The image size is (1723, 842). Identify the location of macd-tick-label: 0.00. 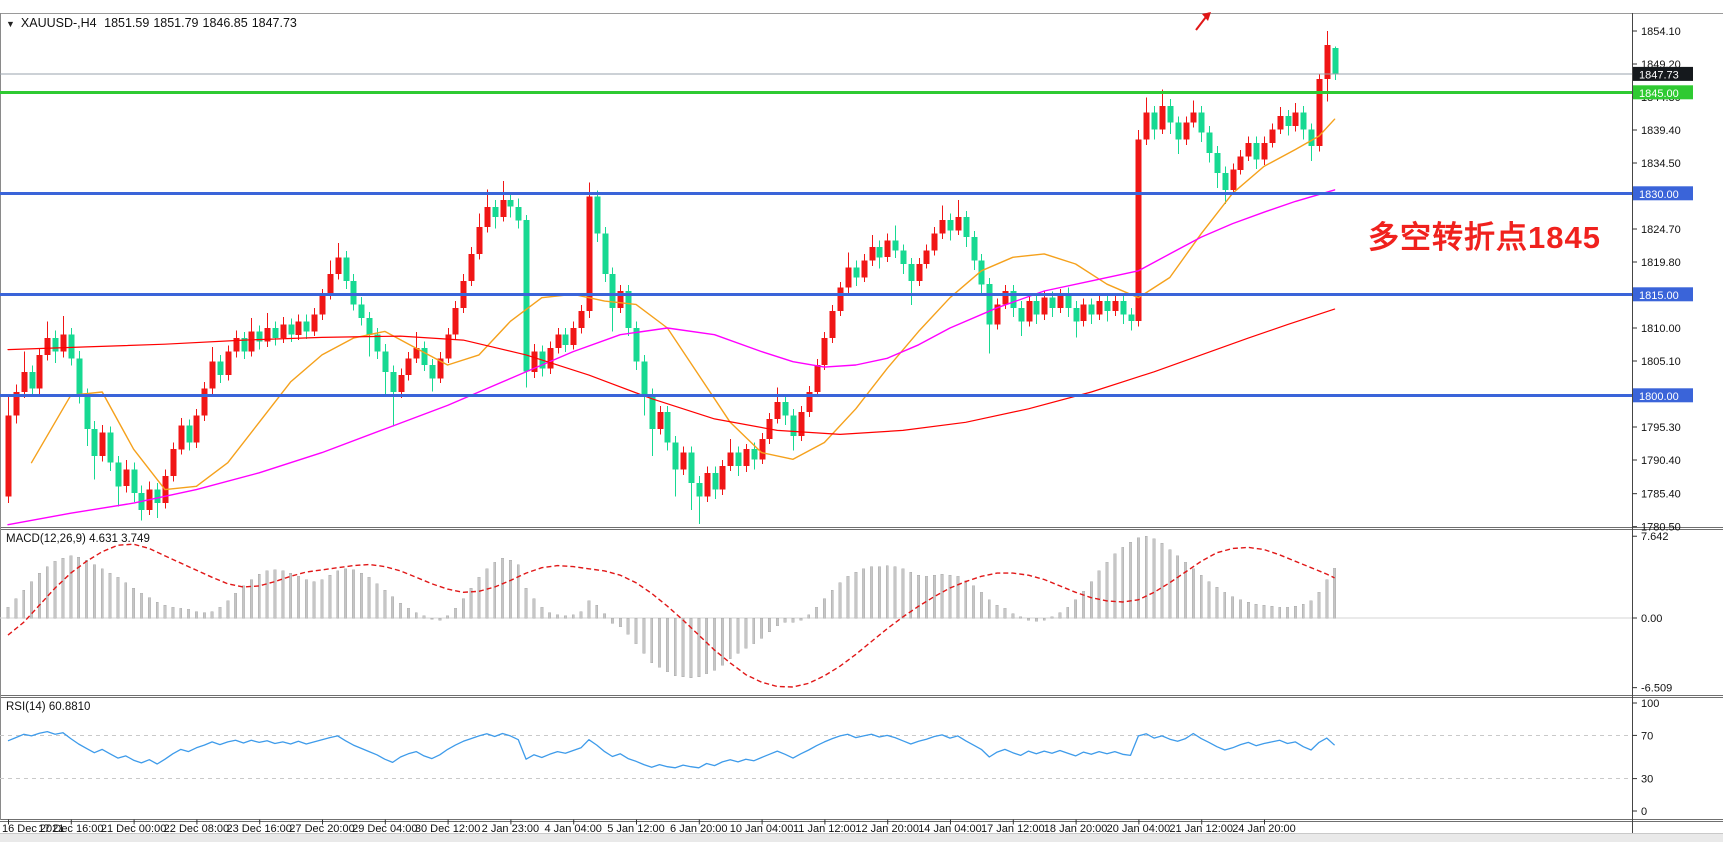
(1651, 619).